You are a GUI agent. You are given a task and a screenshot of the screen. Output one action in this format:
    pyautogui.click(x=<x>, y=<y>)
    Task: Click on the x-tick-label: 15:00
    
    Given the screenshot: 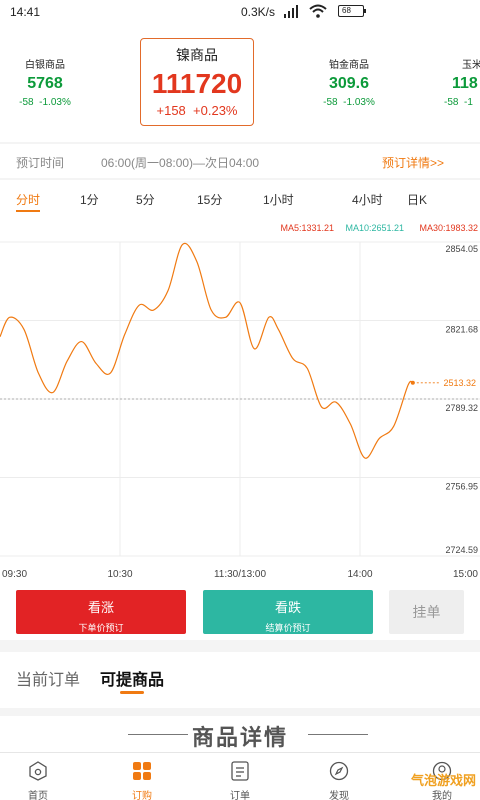 What is the action you would take?
    pyautogui.click(x=465, y=574)
    